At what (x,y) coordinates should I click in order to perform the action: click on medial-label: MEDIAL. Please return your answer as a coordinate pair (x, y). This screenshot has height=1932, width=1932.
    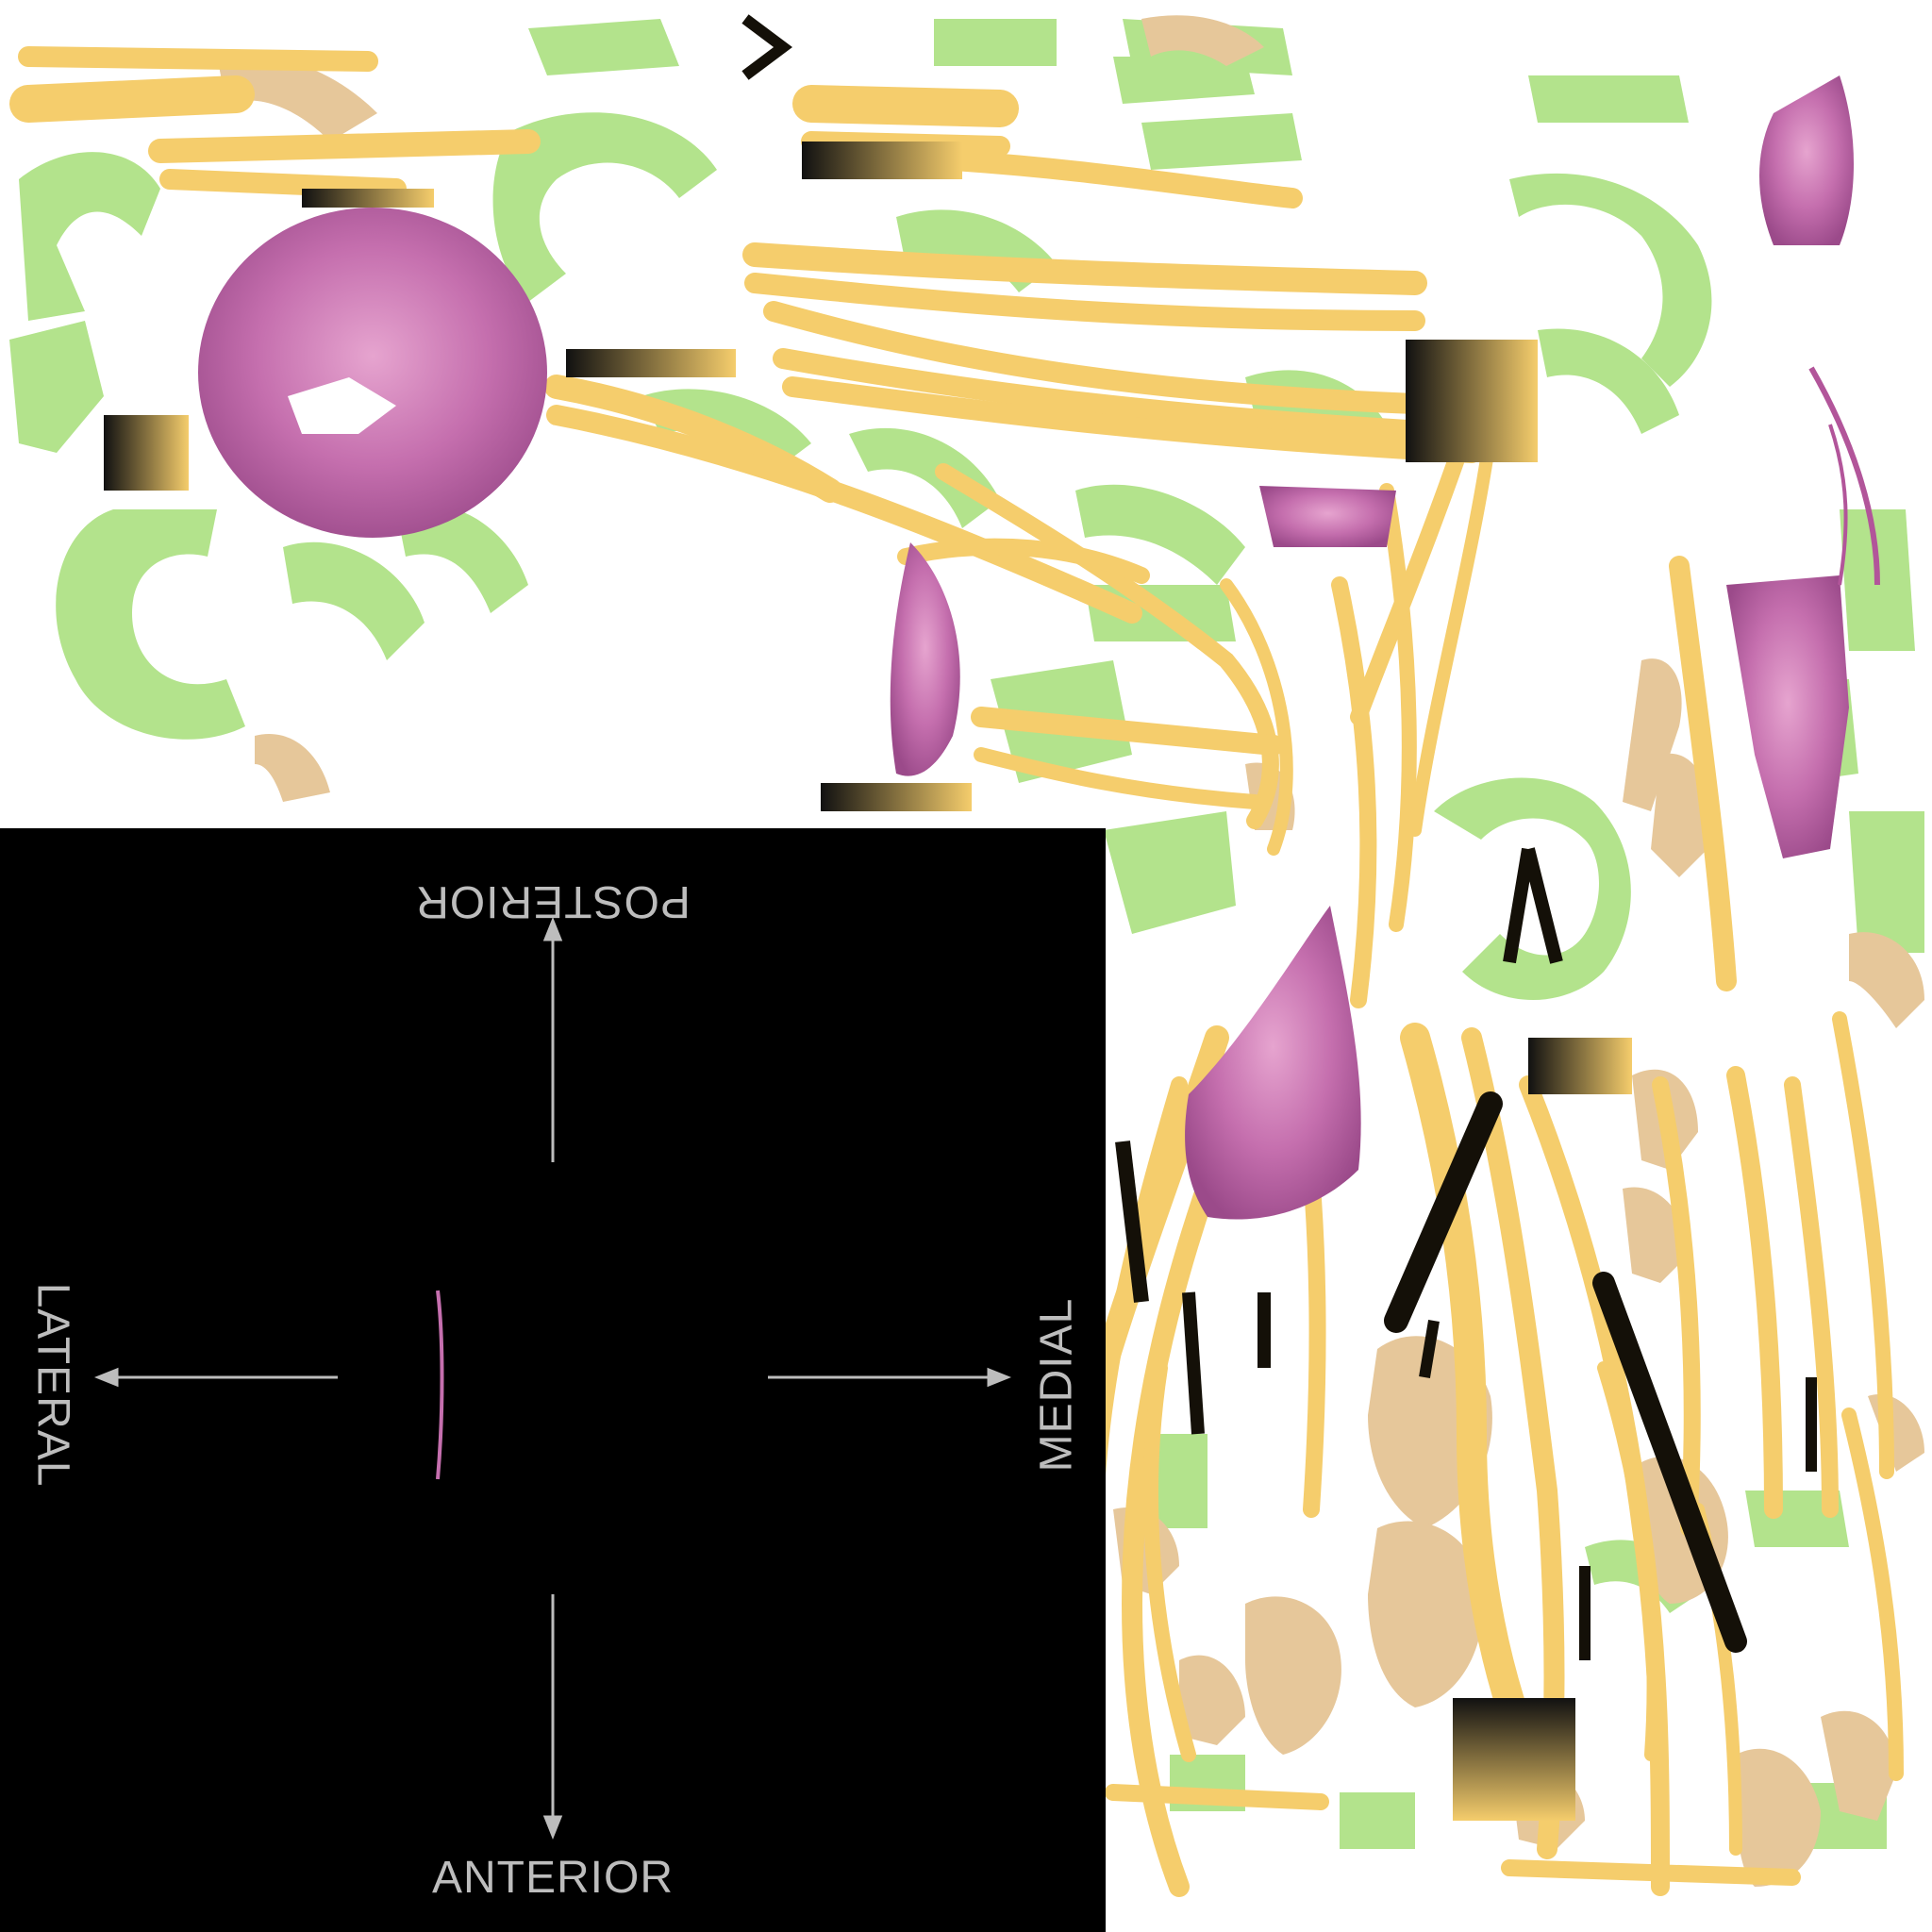
    Looking at the image, I should click on (1057, 1385).